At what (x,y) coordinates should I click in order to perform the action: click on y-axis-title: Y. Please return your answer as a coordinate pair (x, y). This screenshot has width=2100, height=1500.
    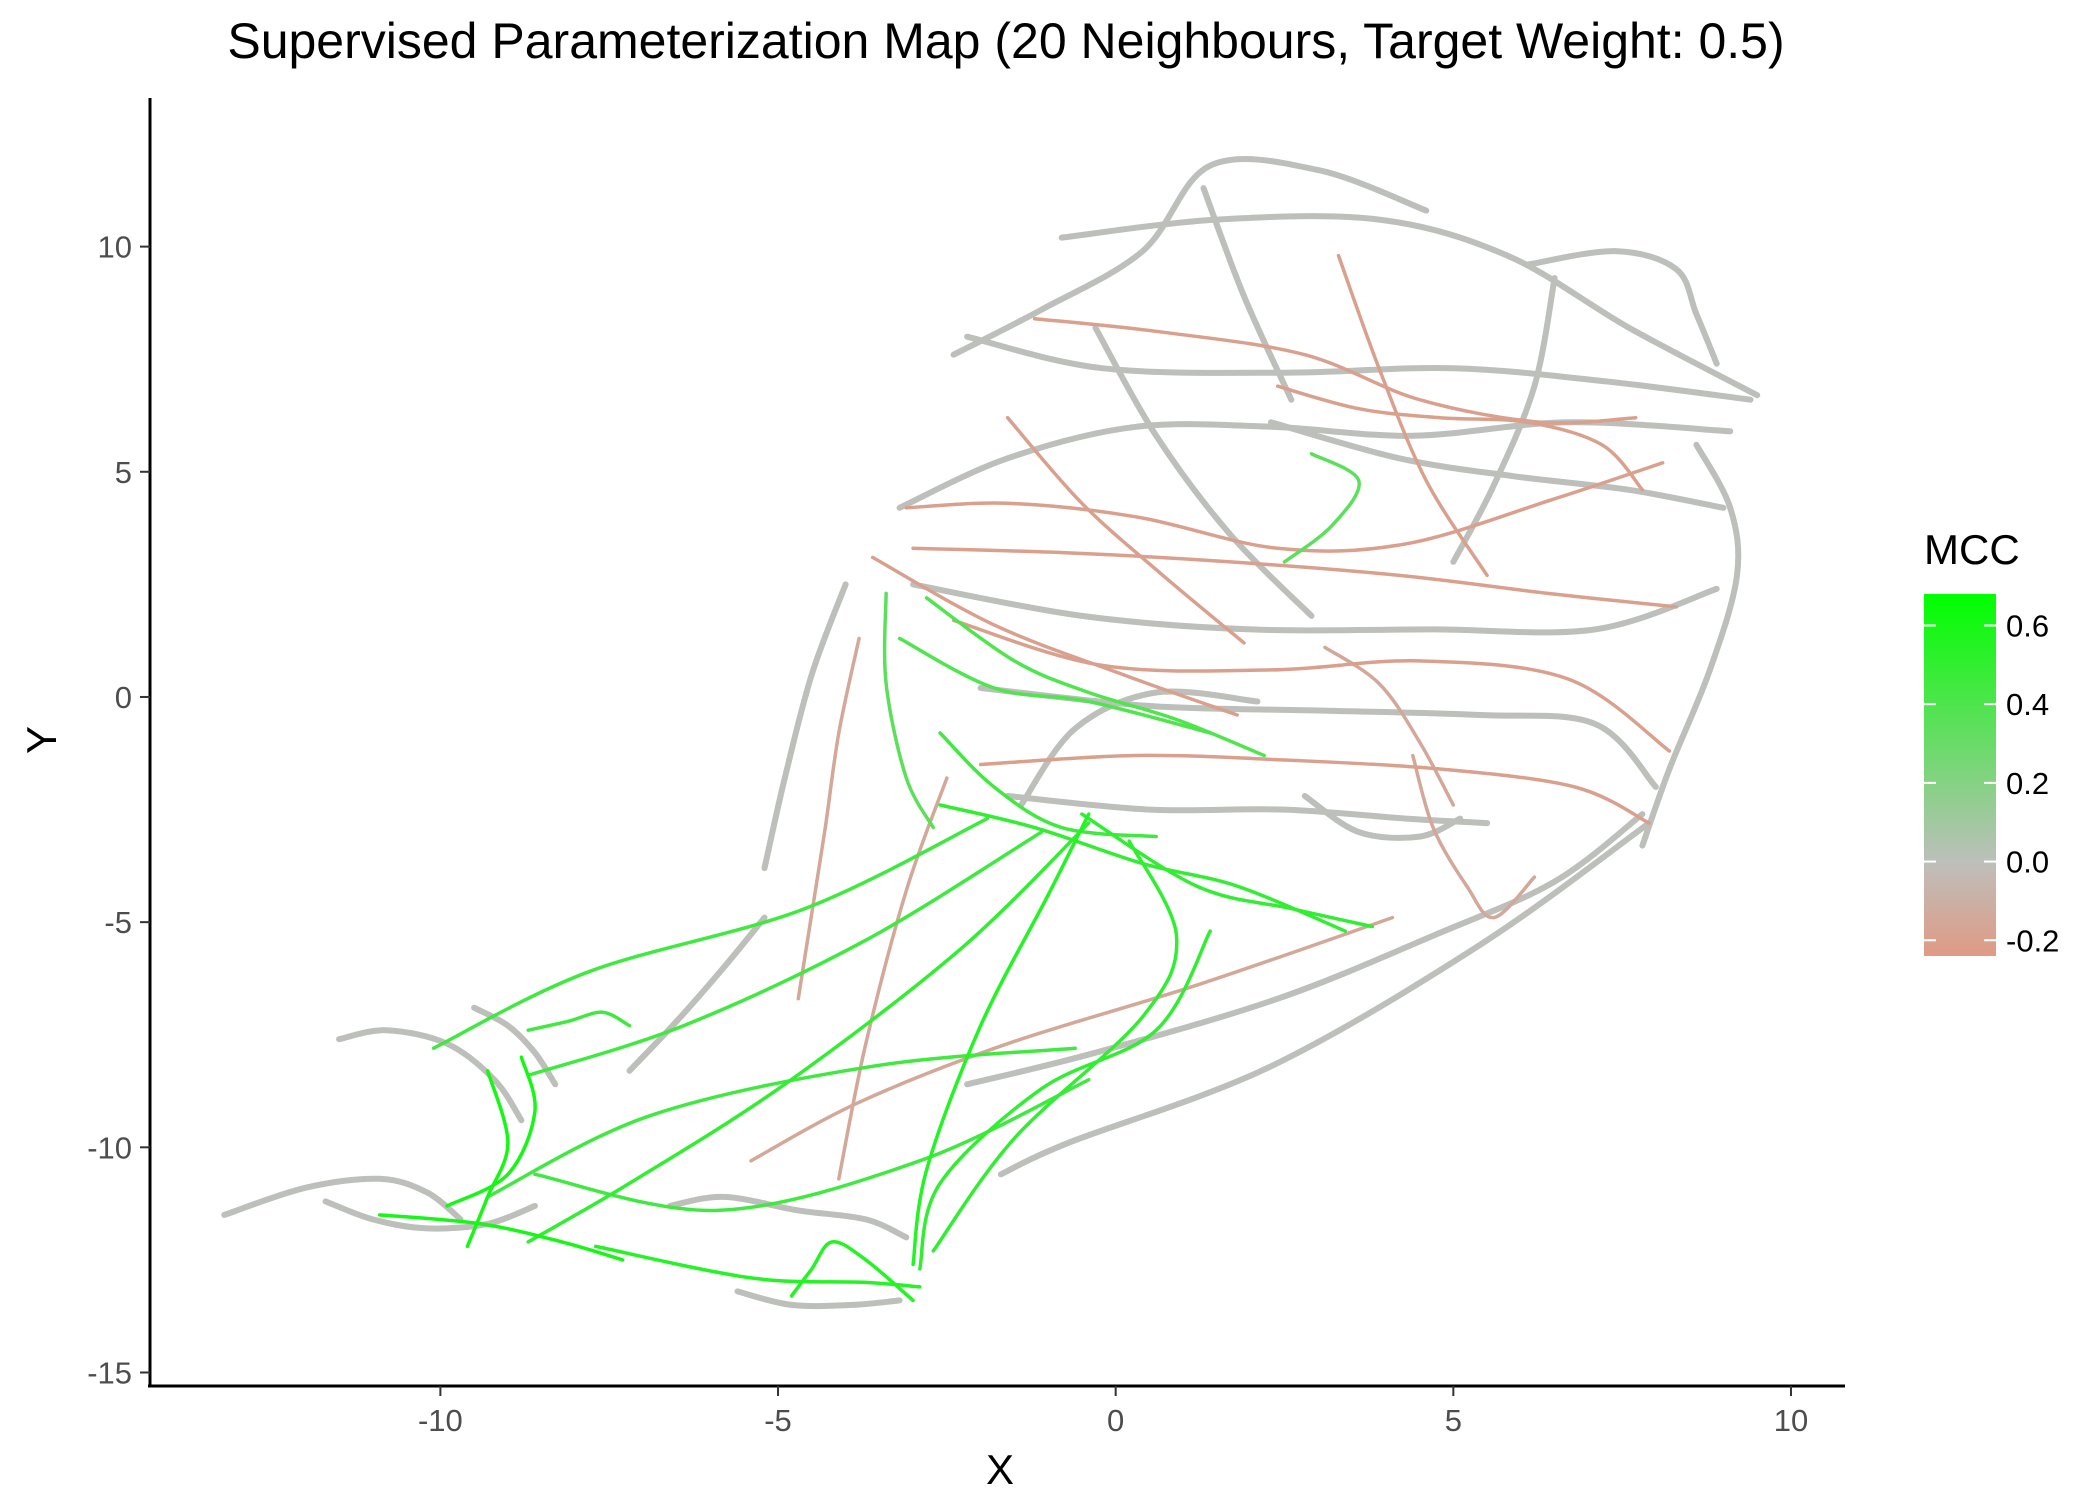
    Looking at the image, I should click on (41, 740).